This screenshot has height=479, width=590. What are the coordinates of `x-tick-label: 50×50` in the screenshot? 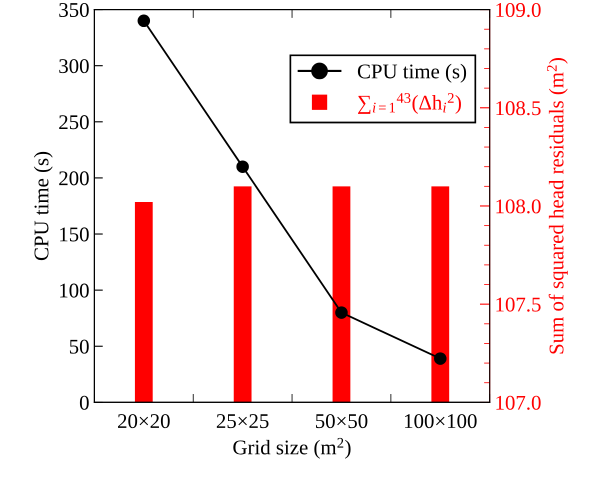 It's located at (342, 421).